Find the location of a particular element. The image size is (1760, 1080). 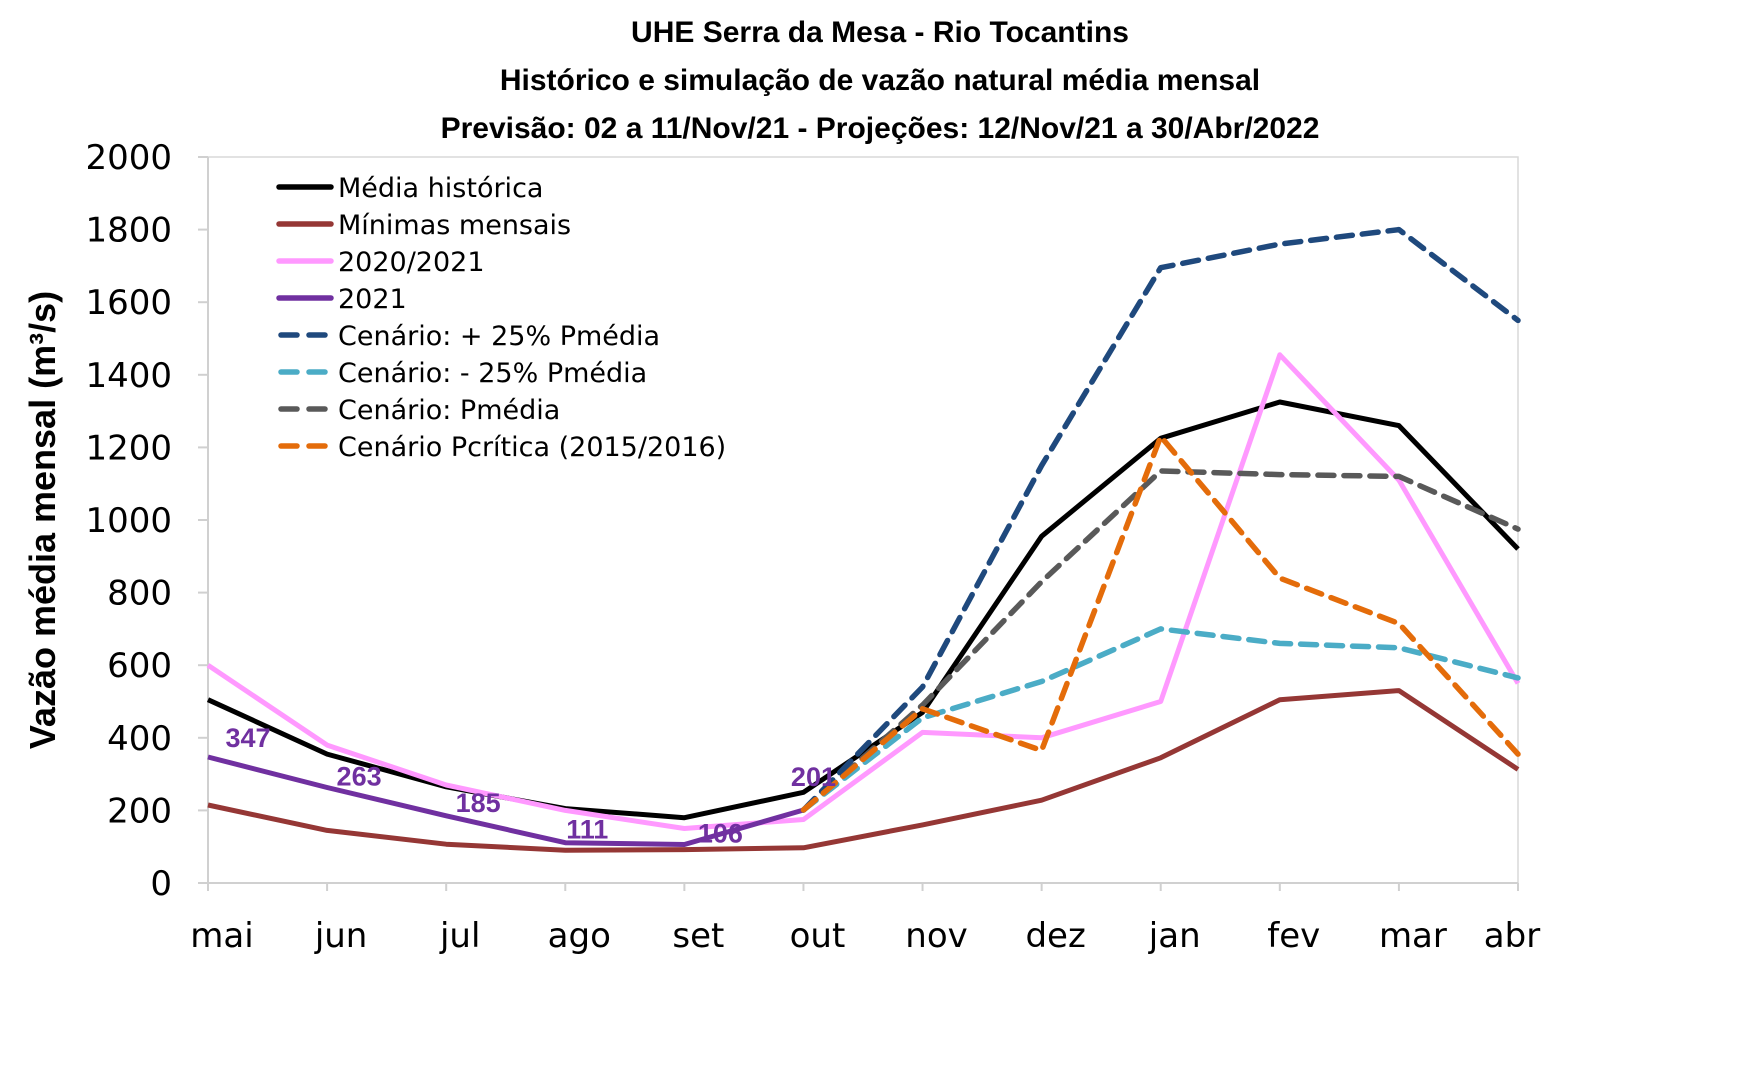

y-tick-label: 200 is located at coordinates (139, 811).